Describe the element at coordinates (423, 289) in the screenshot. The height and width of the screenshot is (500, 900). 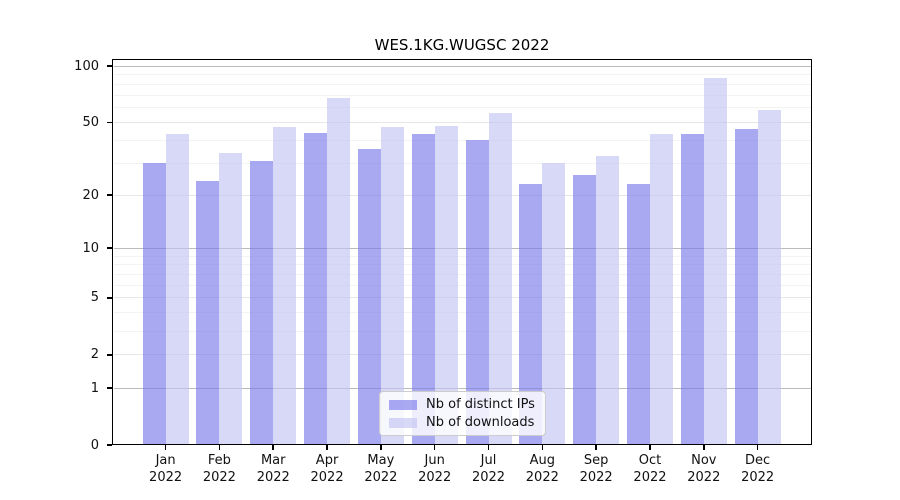
I see `bar-distinct-ips-jun` at that location.